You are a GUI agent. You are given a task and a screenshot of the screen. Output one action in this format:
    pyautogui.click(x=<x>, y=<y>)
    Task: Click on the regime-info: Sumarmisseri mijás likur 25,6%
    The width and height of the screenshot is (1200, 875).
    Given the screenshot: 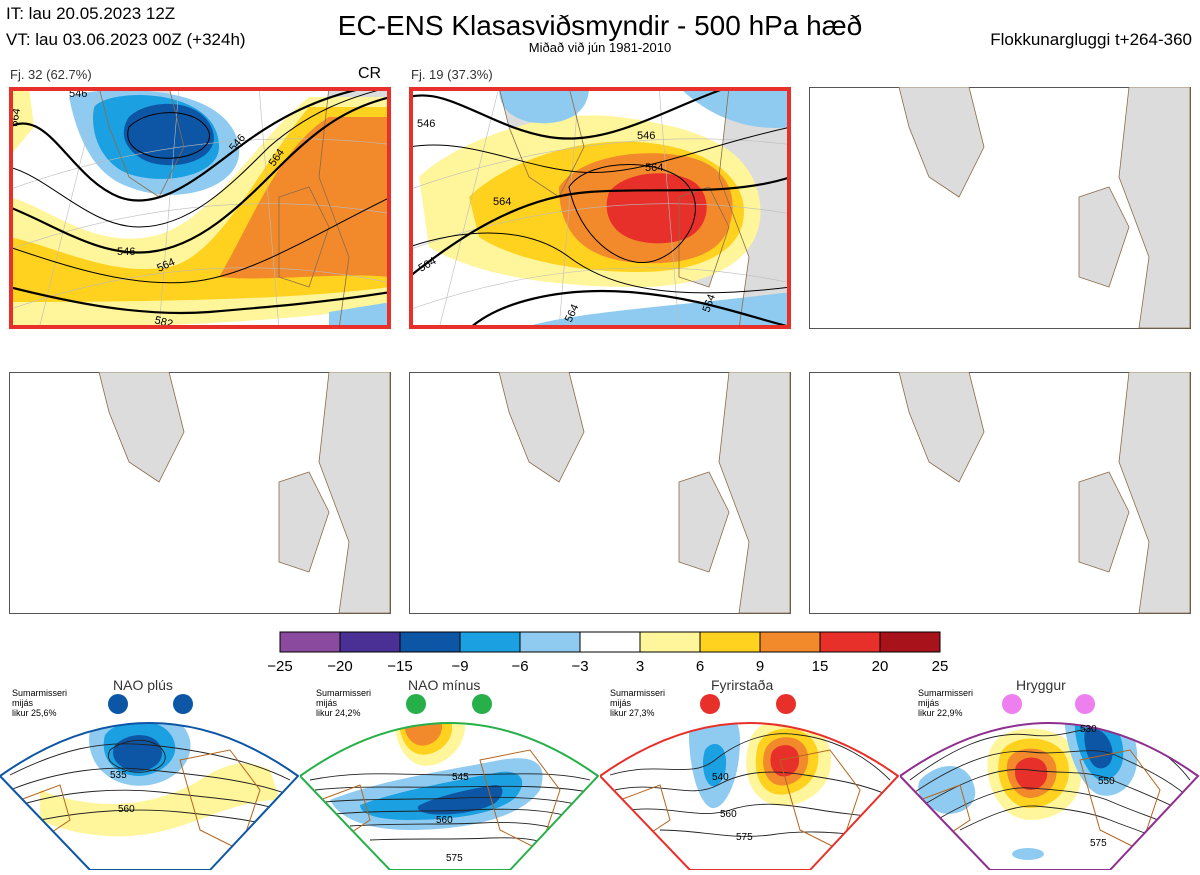 What is the action you would take?
    pyautogui.click(x=40, y=703)
    